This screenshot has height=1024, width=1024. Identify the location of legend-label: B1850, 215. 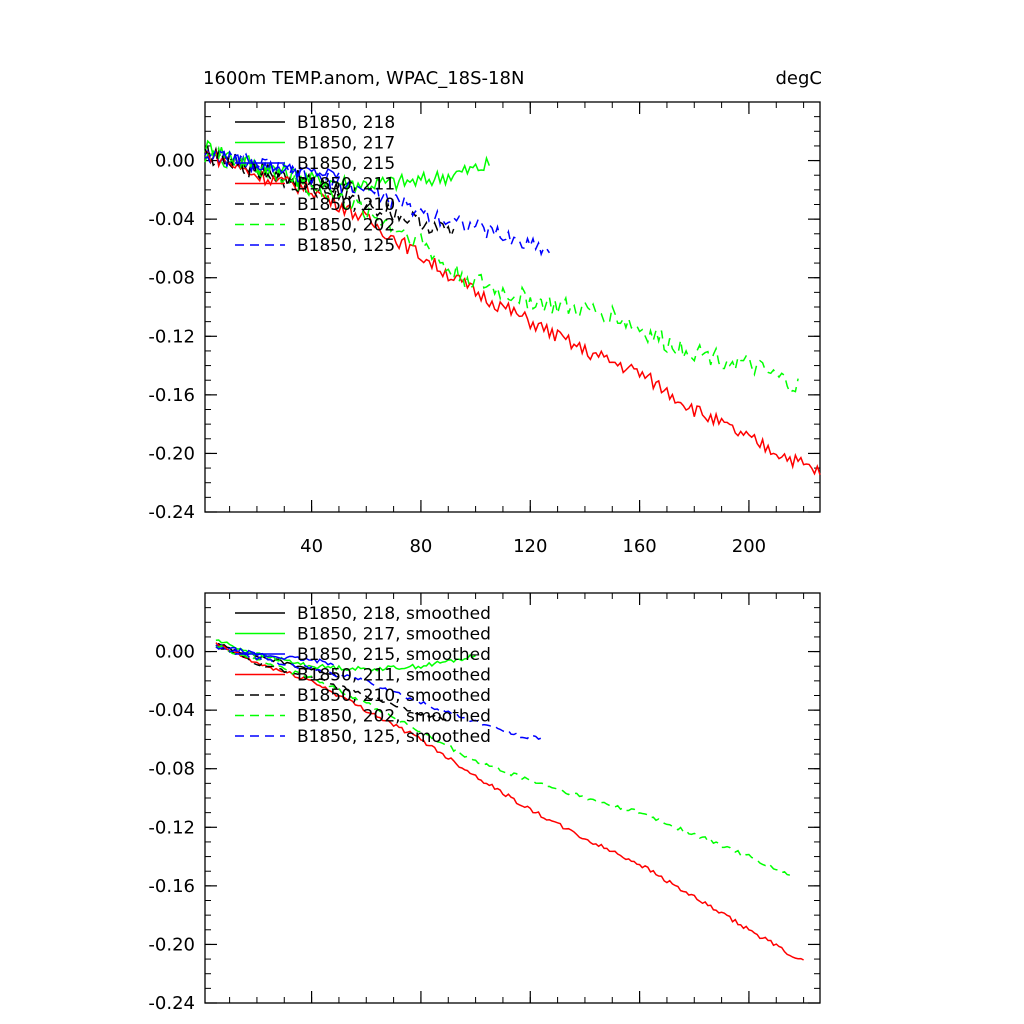
(346, 164).